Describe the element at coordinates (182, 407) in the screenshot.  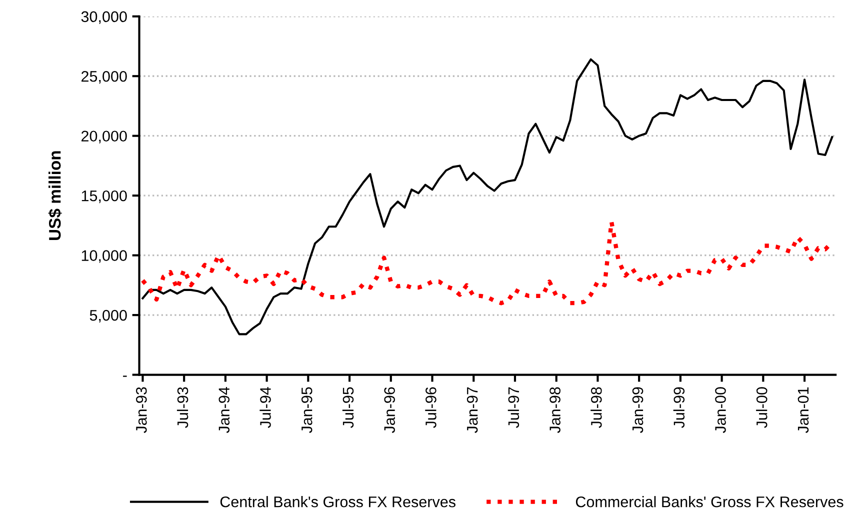
I see `x-tick-label: Jul-93` at that location.